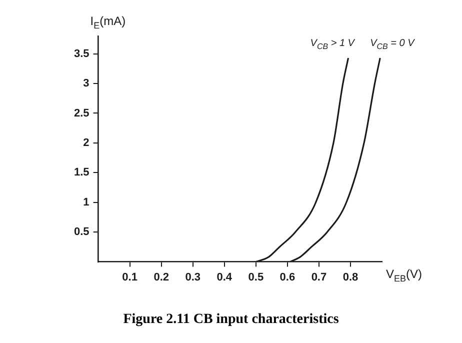  I want to click on x-tick-label: 0.1, so click(130, 277).